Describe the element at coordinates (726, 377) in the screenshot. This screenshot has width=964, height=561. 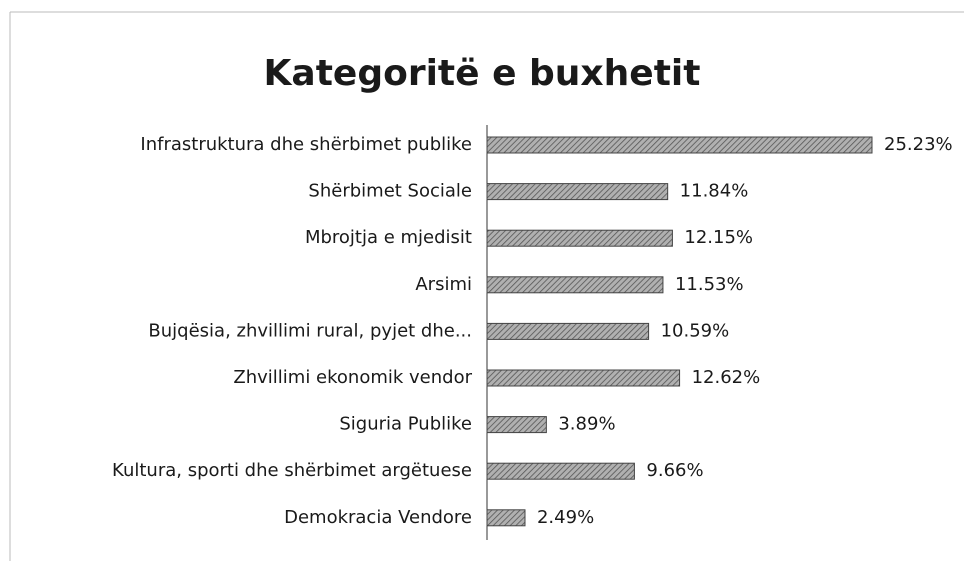
I see `value-label: 12.62%` at that location.